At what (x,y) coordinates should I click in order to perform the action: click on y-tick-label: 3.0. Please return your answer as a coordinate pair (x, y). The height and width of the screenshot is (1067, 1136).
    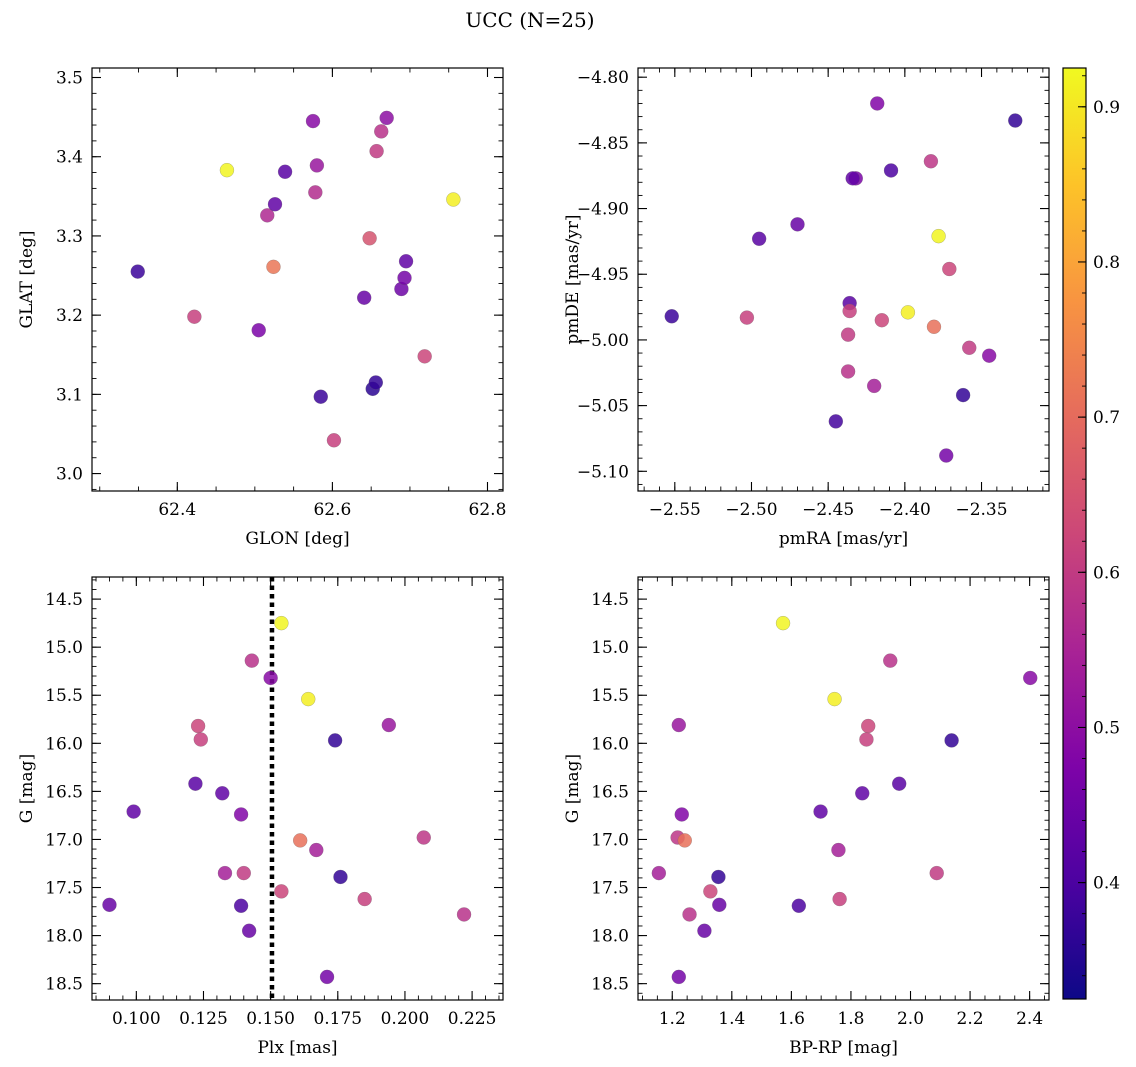
    Looking at the image, I should click on (69, 475).